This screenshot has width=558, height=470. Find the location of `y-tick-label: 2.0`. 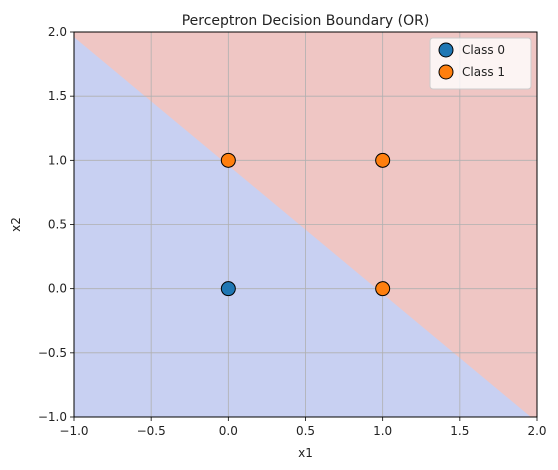

y-tick-label: 2.0 is located at coordinates (57, 32).